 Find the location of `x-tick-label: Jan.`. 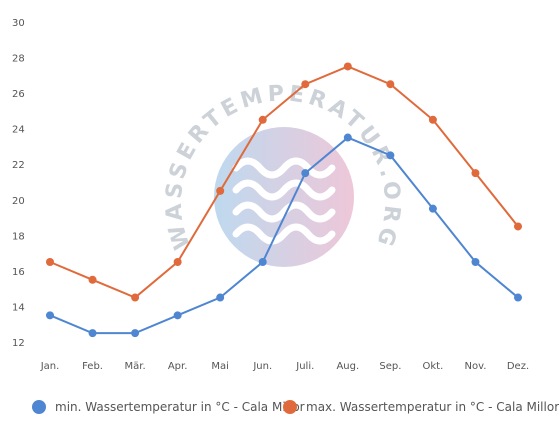

x-tick-label: Jan. is located at coordinates (50, 366).